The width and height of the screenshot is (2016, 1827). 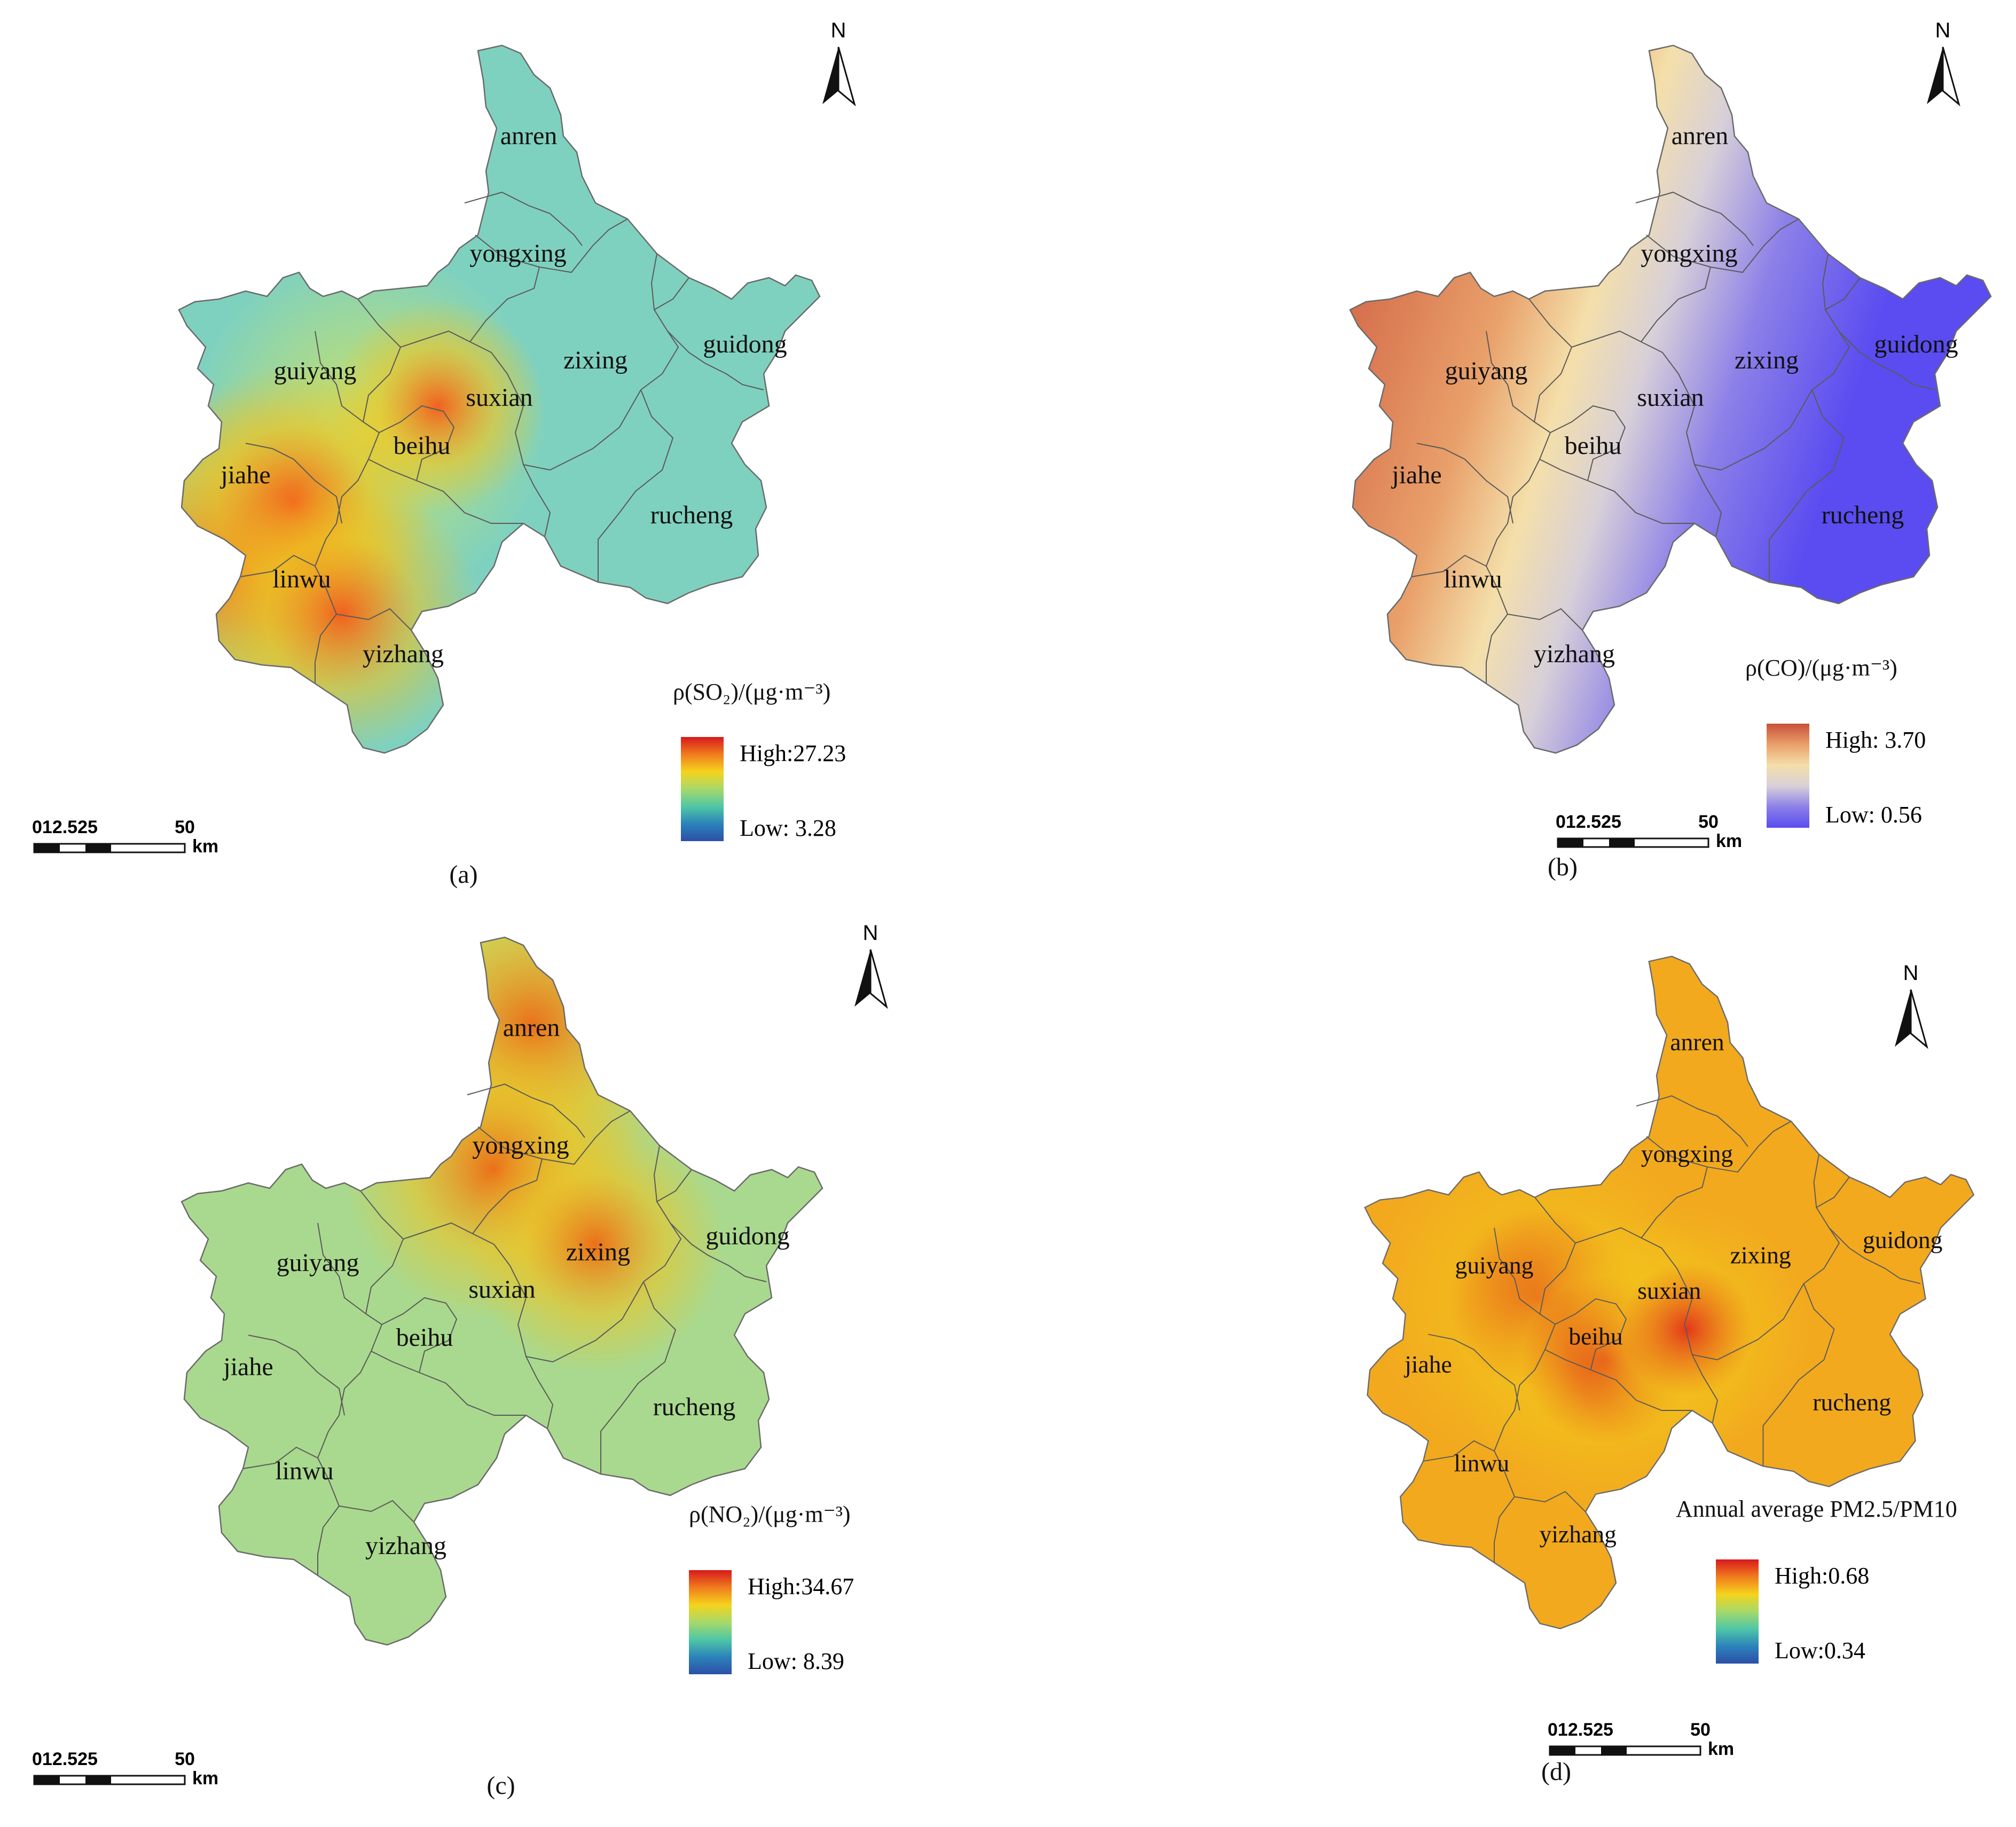 I want to click on legend-low: Low: 3.28, so click(x=788, y=828).